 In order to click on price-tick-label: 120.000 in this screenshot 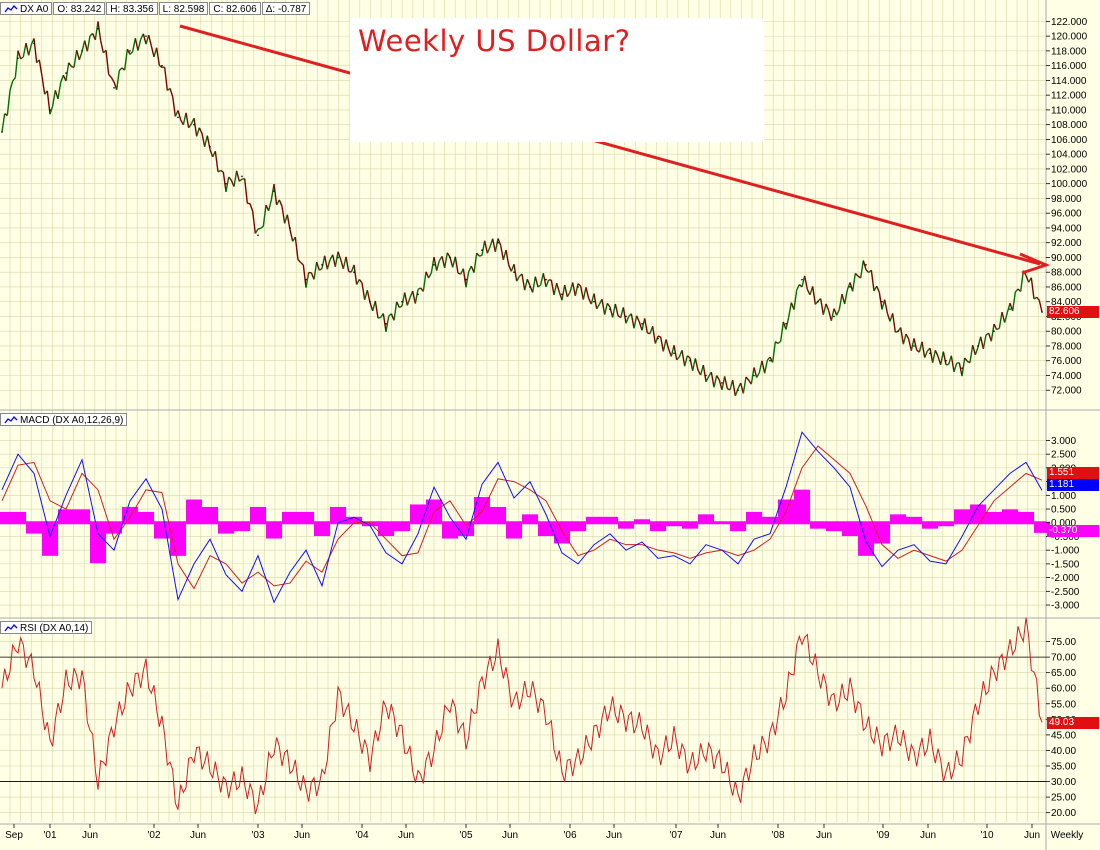, I will do `click(1069, 37)`.